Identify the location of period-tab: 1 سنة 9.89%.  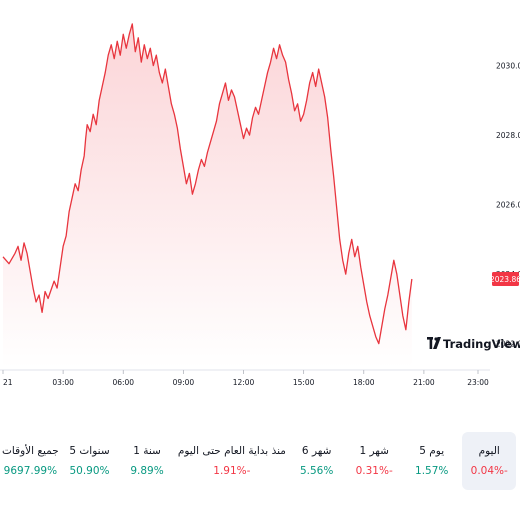
(147, 461).